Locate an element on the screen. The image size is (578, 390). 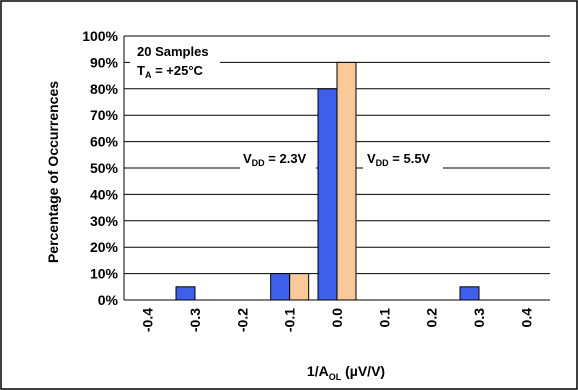
y-tick-label: 100% is located at coordinates (100, 36).